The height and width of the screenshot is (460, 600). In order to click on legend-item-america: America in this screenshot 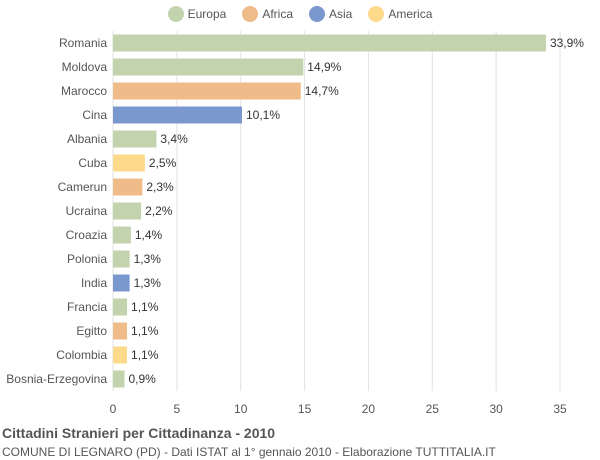, I will do `click(400, 14)`.